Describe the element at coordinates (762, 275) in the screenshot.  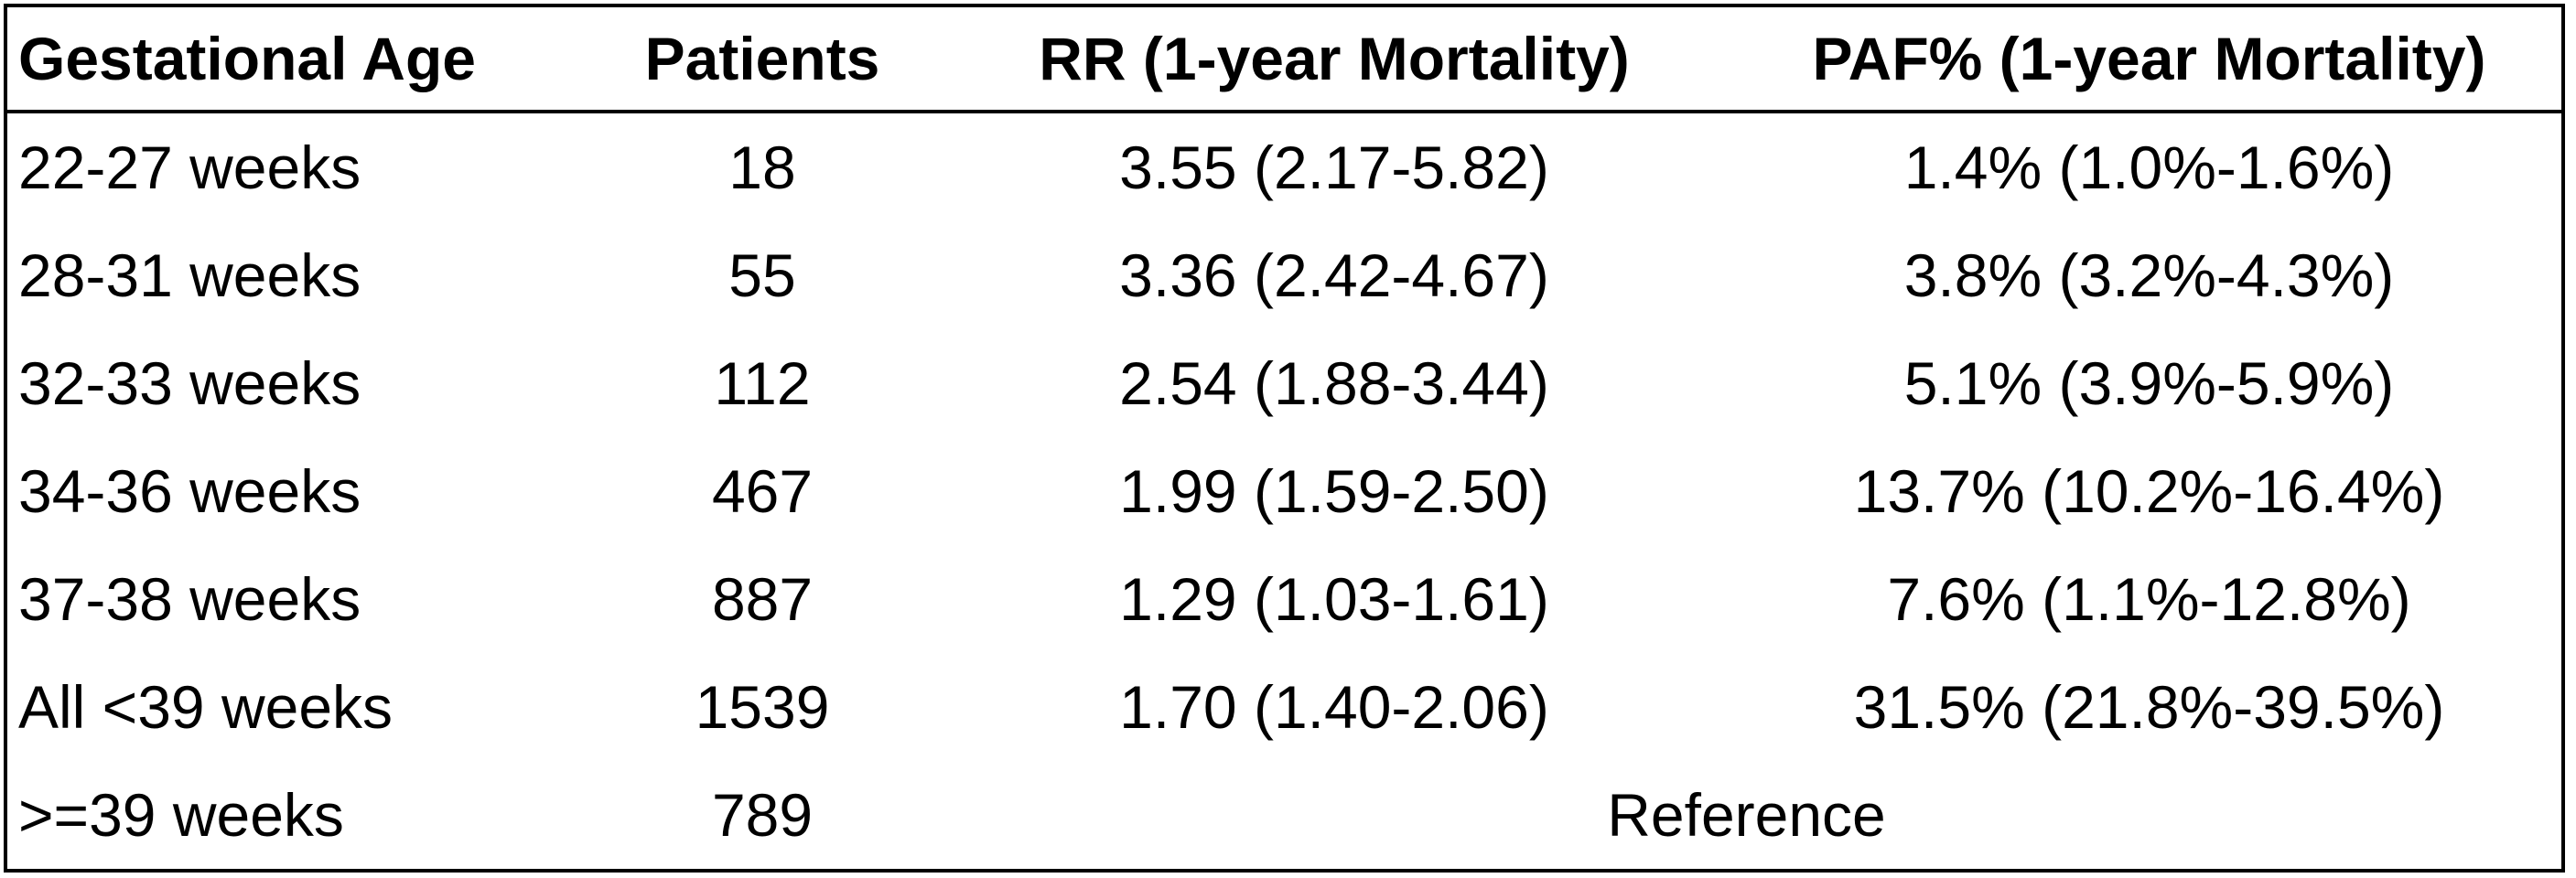
I see `cell-patients: 55` at that location.